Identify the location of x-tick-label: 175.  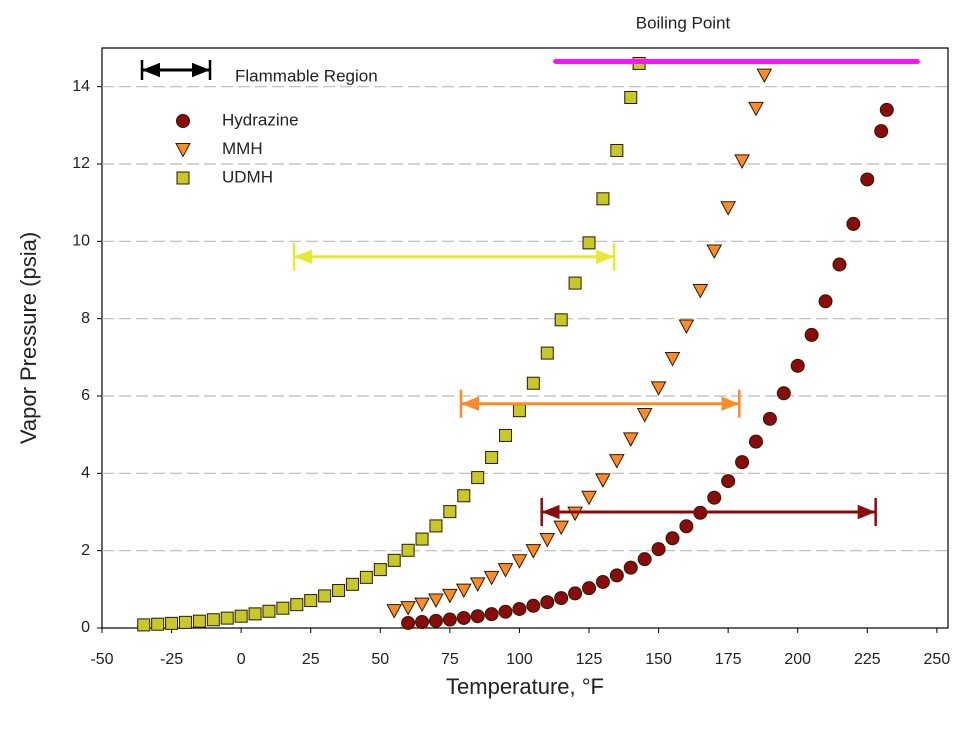
(728, 659).